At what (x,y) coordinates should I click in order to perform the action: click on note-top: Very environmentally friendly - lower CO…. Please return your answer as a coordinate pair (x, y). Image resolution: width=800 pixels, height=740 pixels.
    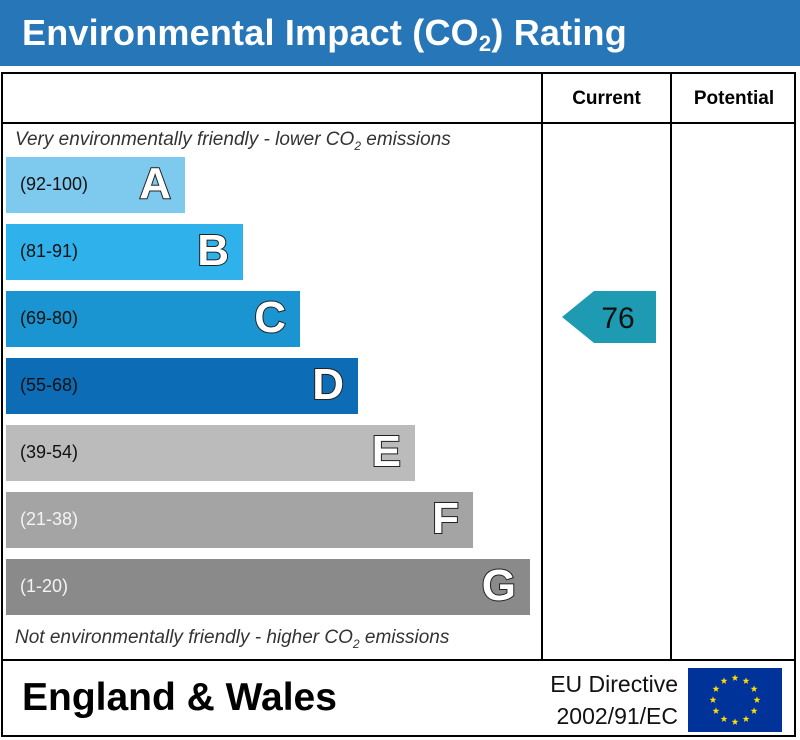
    Looking at the image, I should click on (233, 141).